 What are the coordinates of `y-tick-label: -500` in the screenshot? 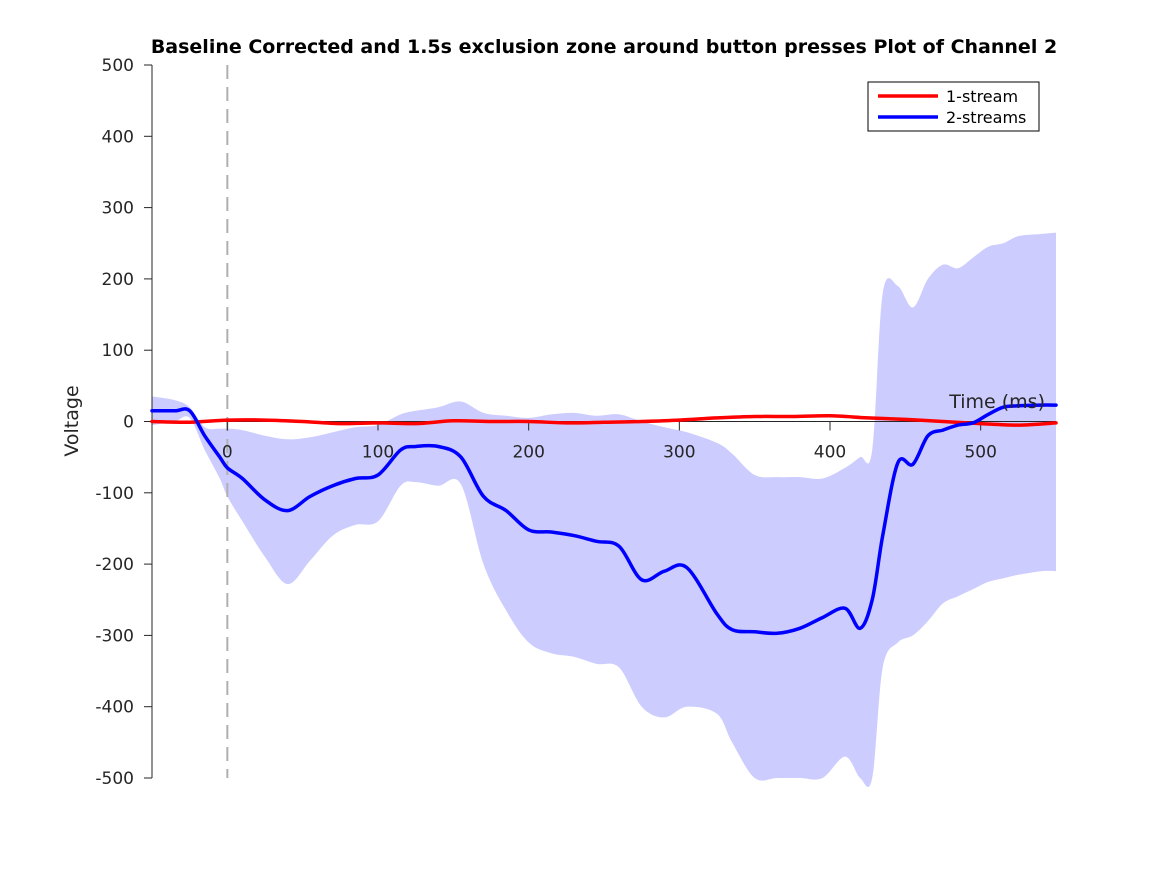 It's located at (114, 779).